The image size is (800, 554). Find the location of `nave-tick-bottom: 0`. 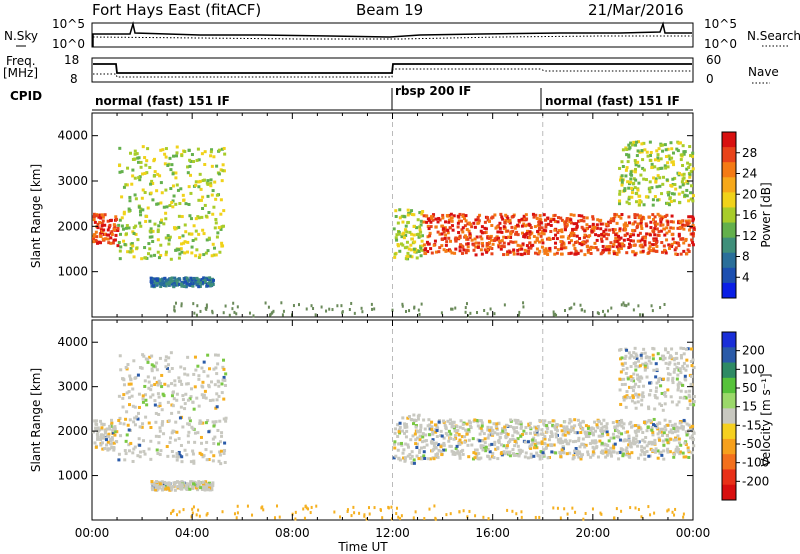

nave-tick-bottom: 0 is located at coordinates (710, 79).